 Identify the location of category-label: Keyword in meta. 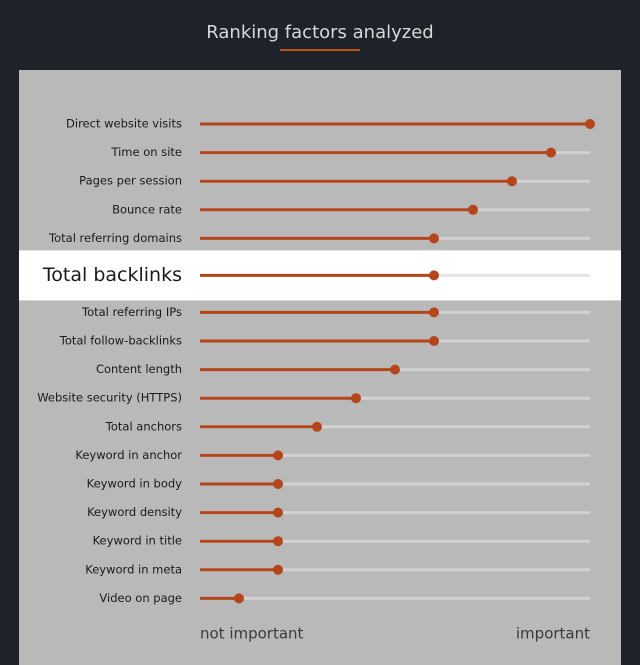
(133, 569).